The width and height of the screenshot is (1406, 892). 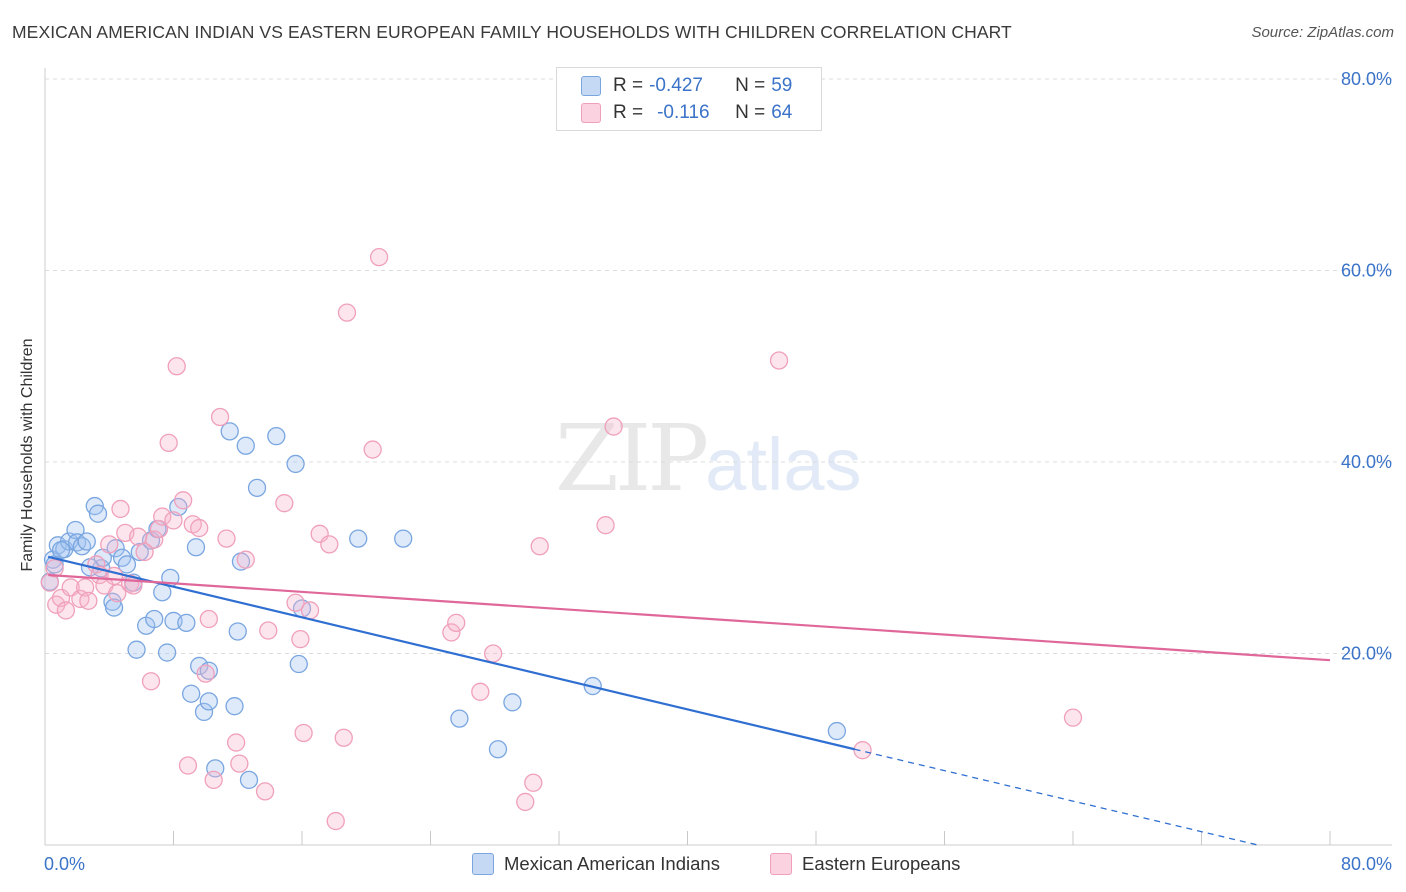 I want to click on bottom-legend-item-mexican-american-indians: Mexican American Indians, so click(x=596, y=864).